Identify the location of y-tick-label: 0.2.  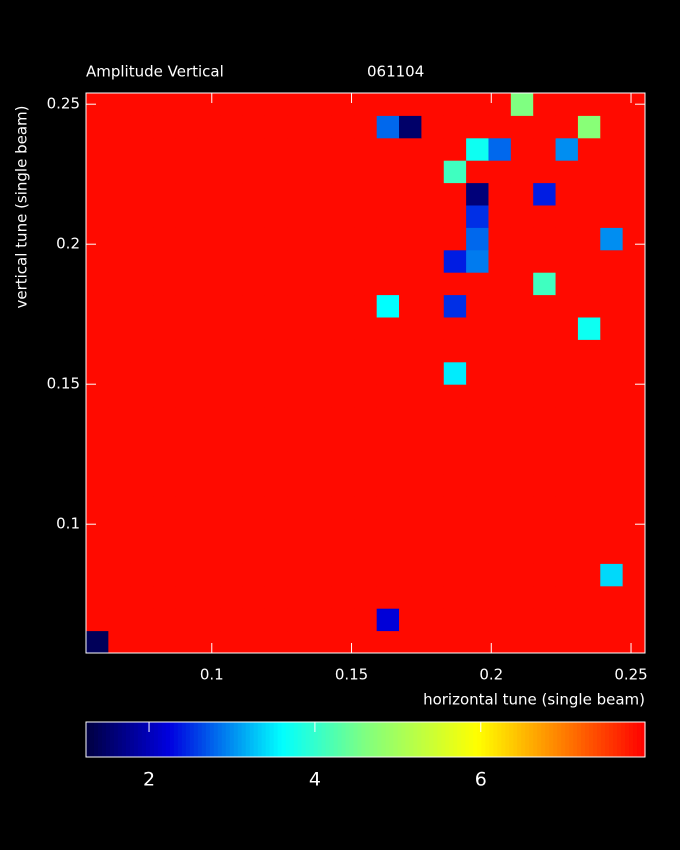
(68, 244).